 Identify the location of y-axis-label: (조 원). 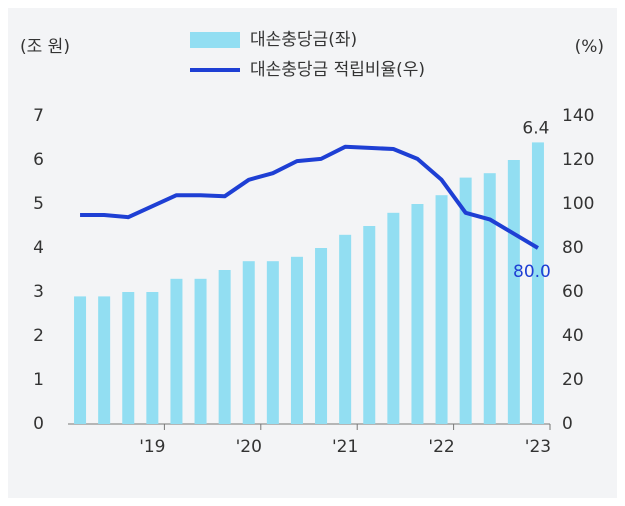
(45, 47).